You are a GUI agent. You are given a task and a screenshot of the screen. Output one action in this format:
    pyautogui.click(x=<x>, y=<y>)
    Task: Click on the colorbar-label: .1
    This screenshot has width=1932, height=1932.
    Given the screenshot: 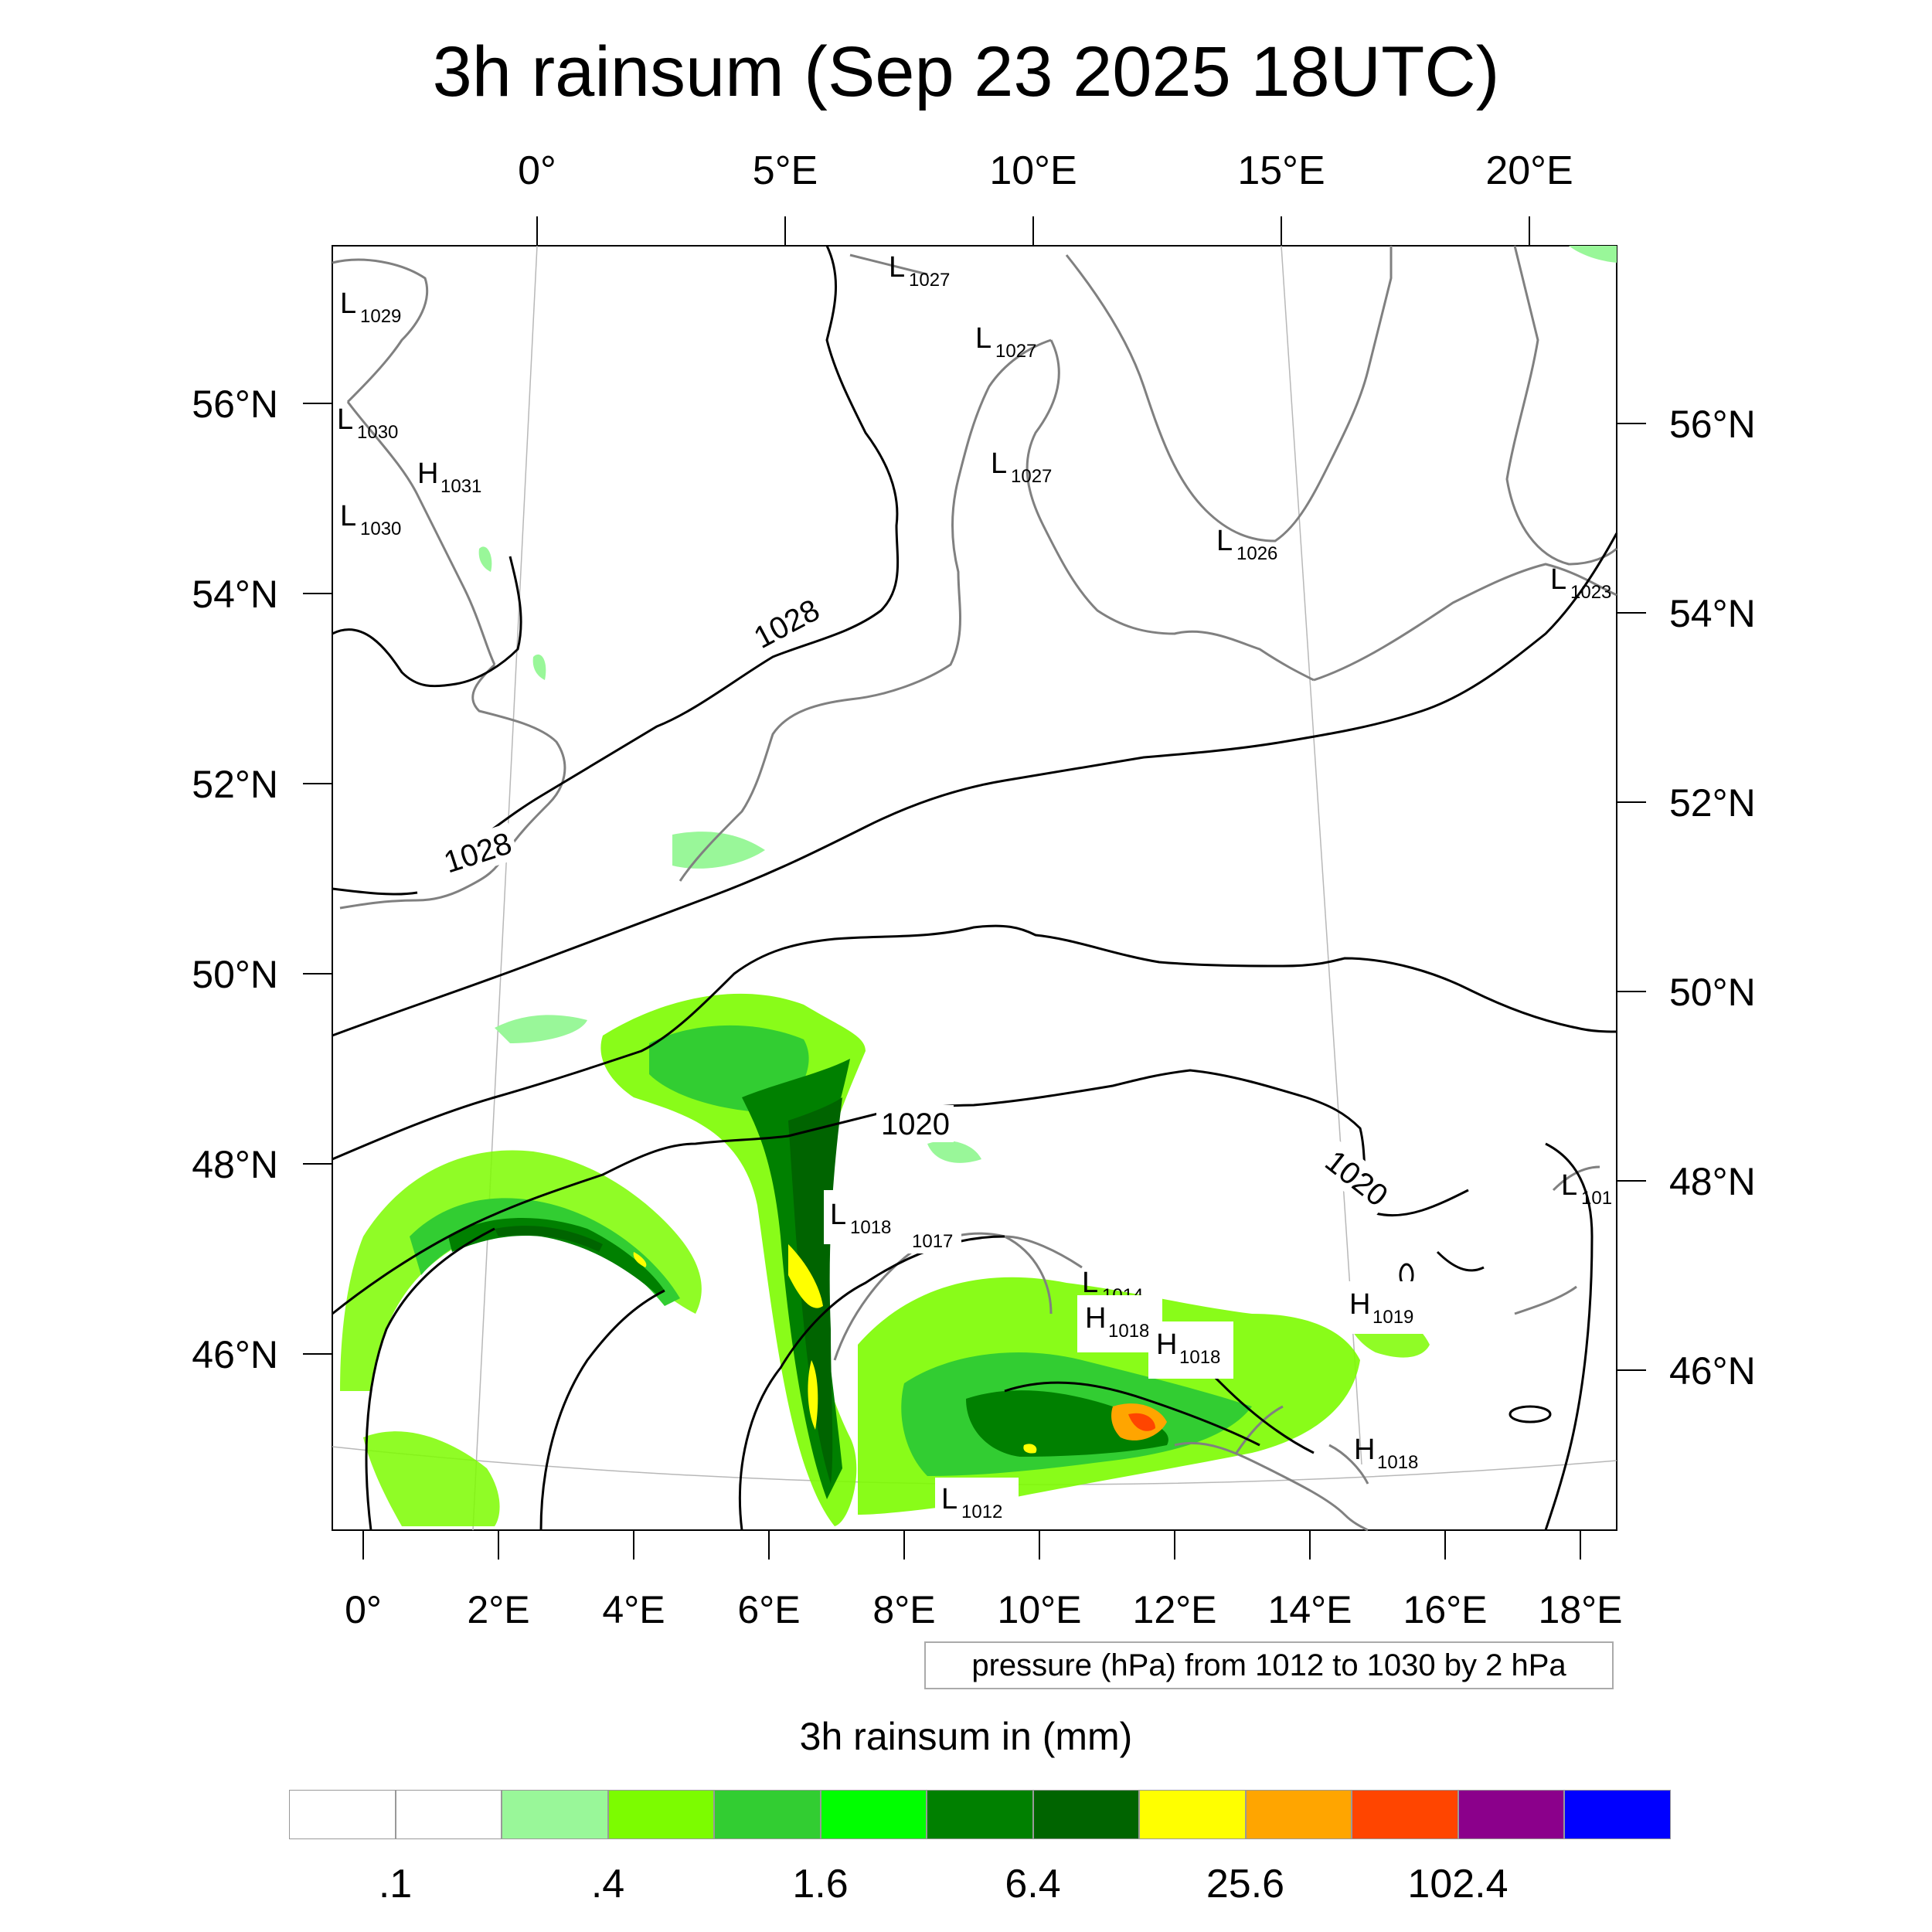 What is the action you would take?
    pyautogui.click(x=396, y=1884)
    